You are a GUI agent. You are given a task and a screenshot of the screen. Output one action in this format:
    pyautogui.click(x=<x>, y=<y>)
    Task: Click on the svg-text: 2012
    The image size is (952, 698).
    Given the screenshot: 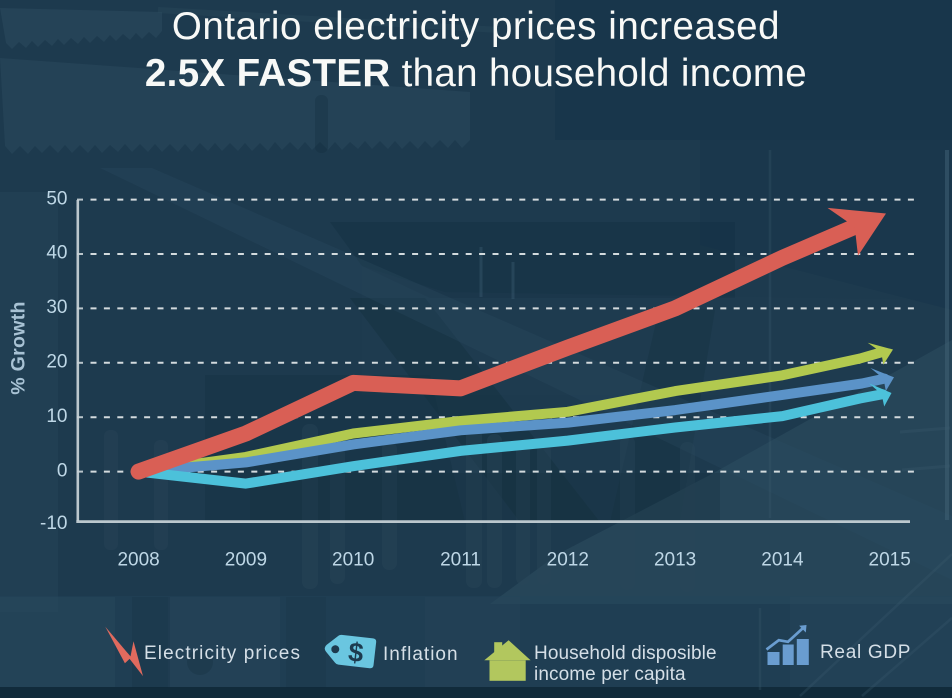 What is the action you would take?
    pyautogui.click(x=568, y=560)
    